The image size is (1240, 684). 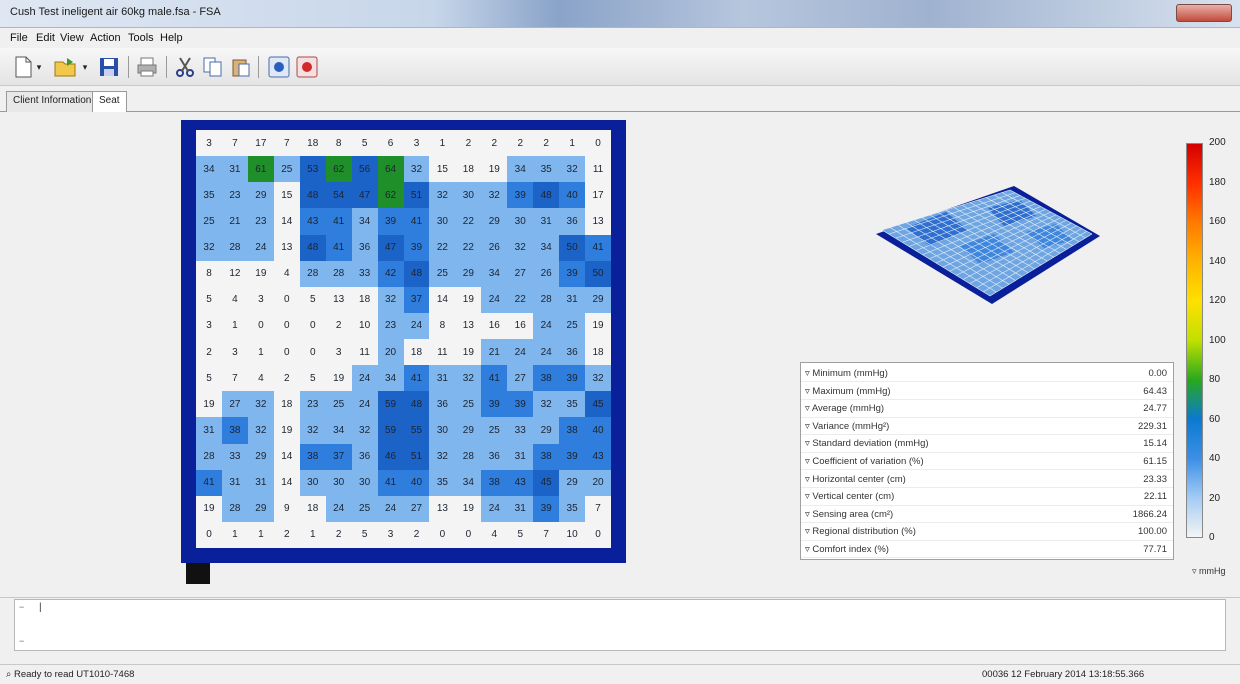 I want to click on new-icon, so click(x=23, y=67).